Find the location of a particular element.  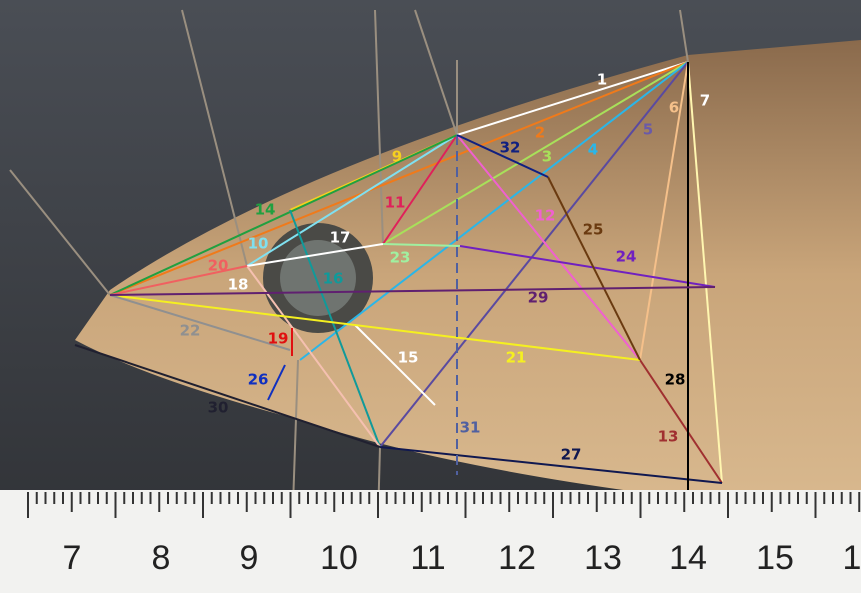

label: 18 is located at coordinates (238, 285).